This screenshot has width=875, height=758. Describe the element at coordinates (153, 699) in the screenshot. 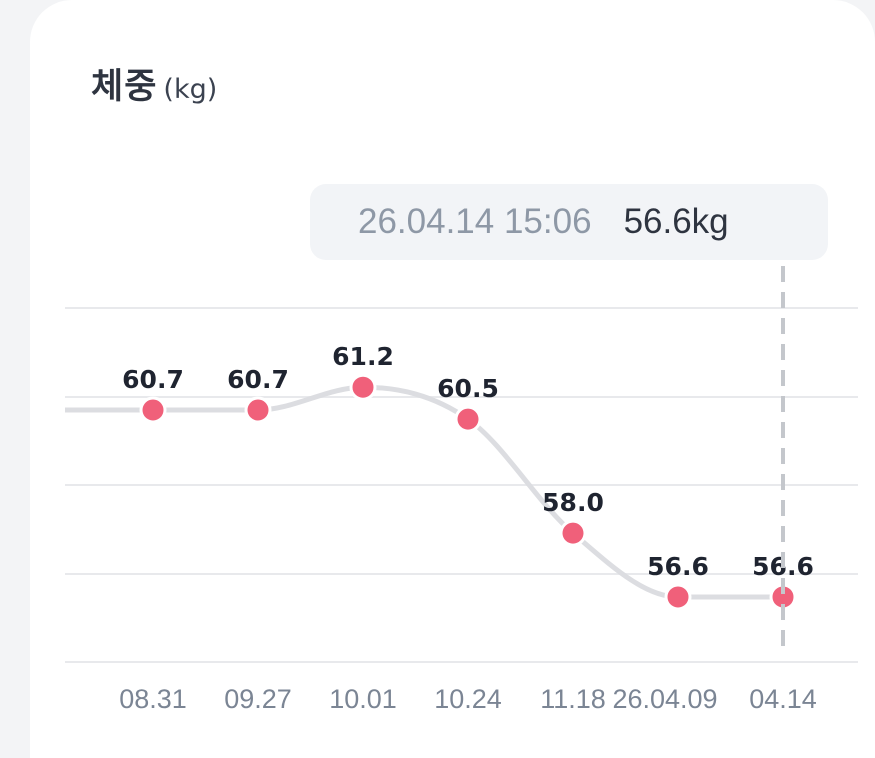

I see `x-tick-label: 08.31` at that location.